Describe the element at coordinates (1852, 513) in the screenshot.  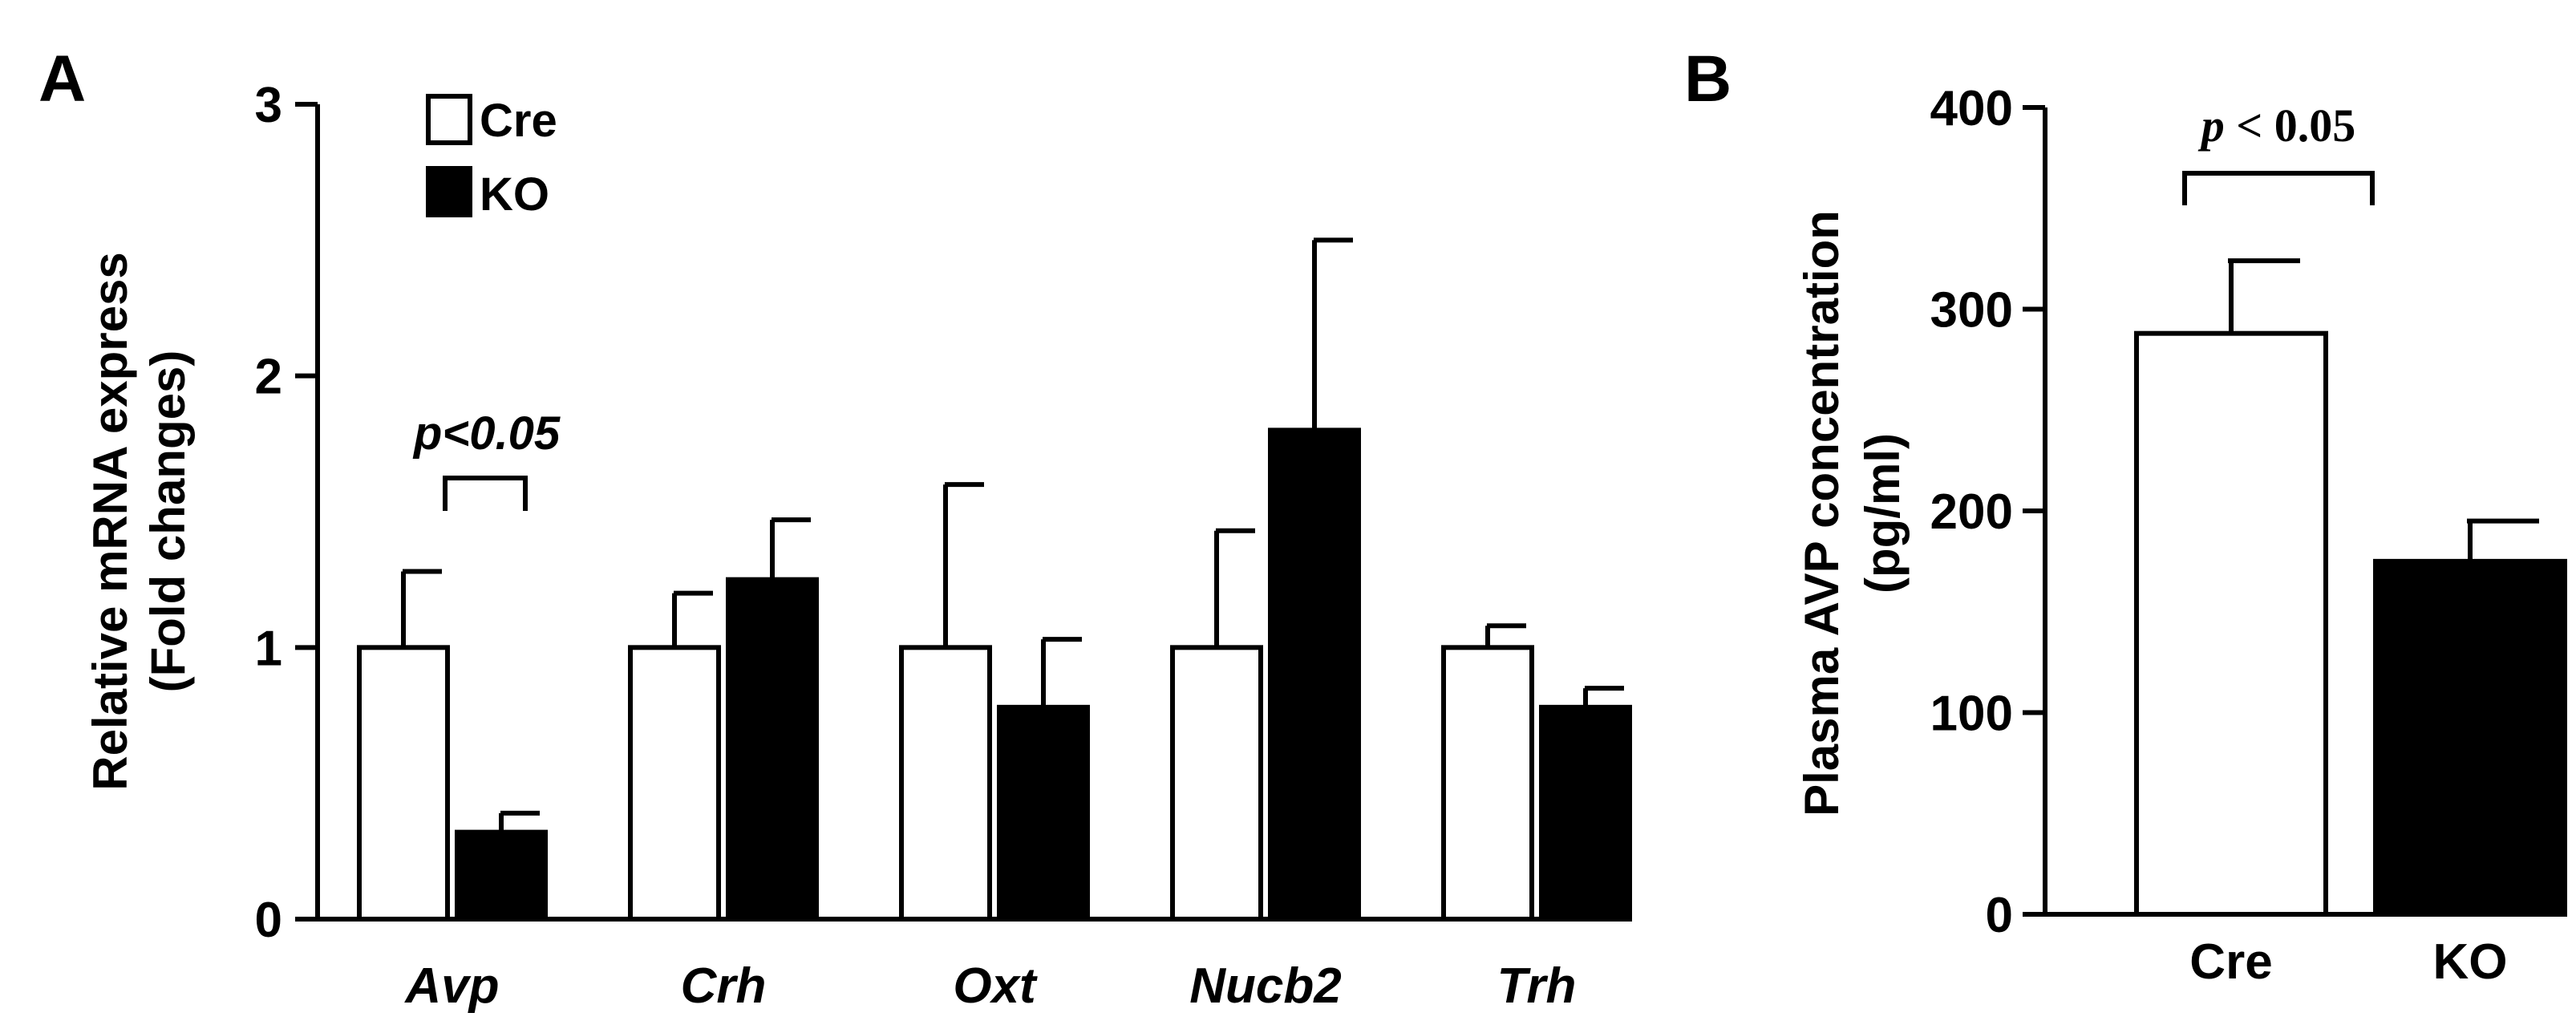
I see `panel-b-y-axis-label: Plasma AVP concentration (pg/ml)` at that location.